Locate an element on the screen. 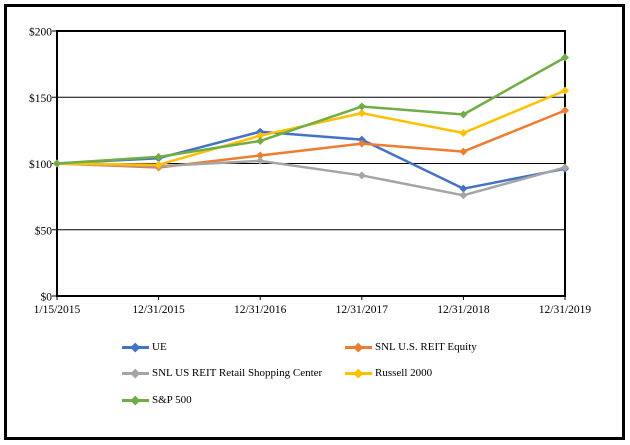  legend-label: S&P 500 is located at coordinates (172, 400).